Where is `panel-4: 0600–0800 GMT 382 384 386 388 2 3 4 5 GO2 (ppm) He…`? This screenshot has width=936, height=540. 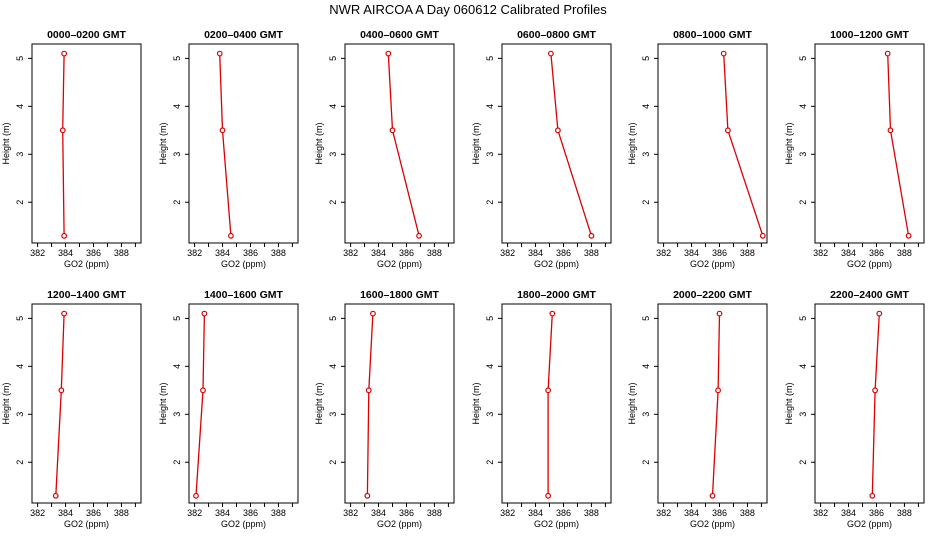
panel-4: 0600–0800 GMT 382 384 386 388 2 3 4 5 GO2 (ppm) He… is located at coordinates (541, 149).